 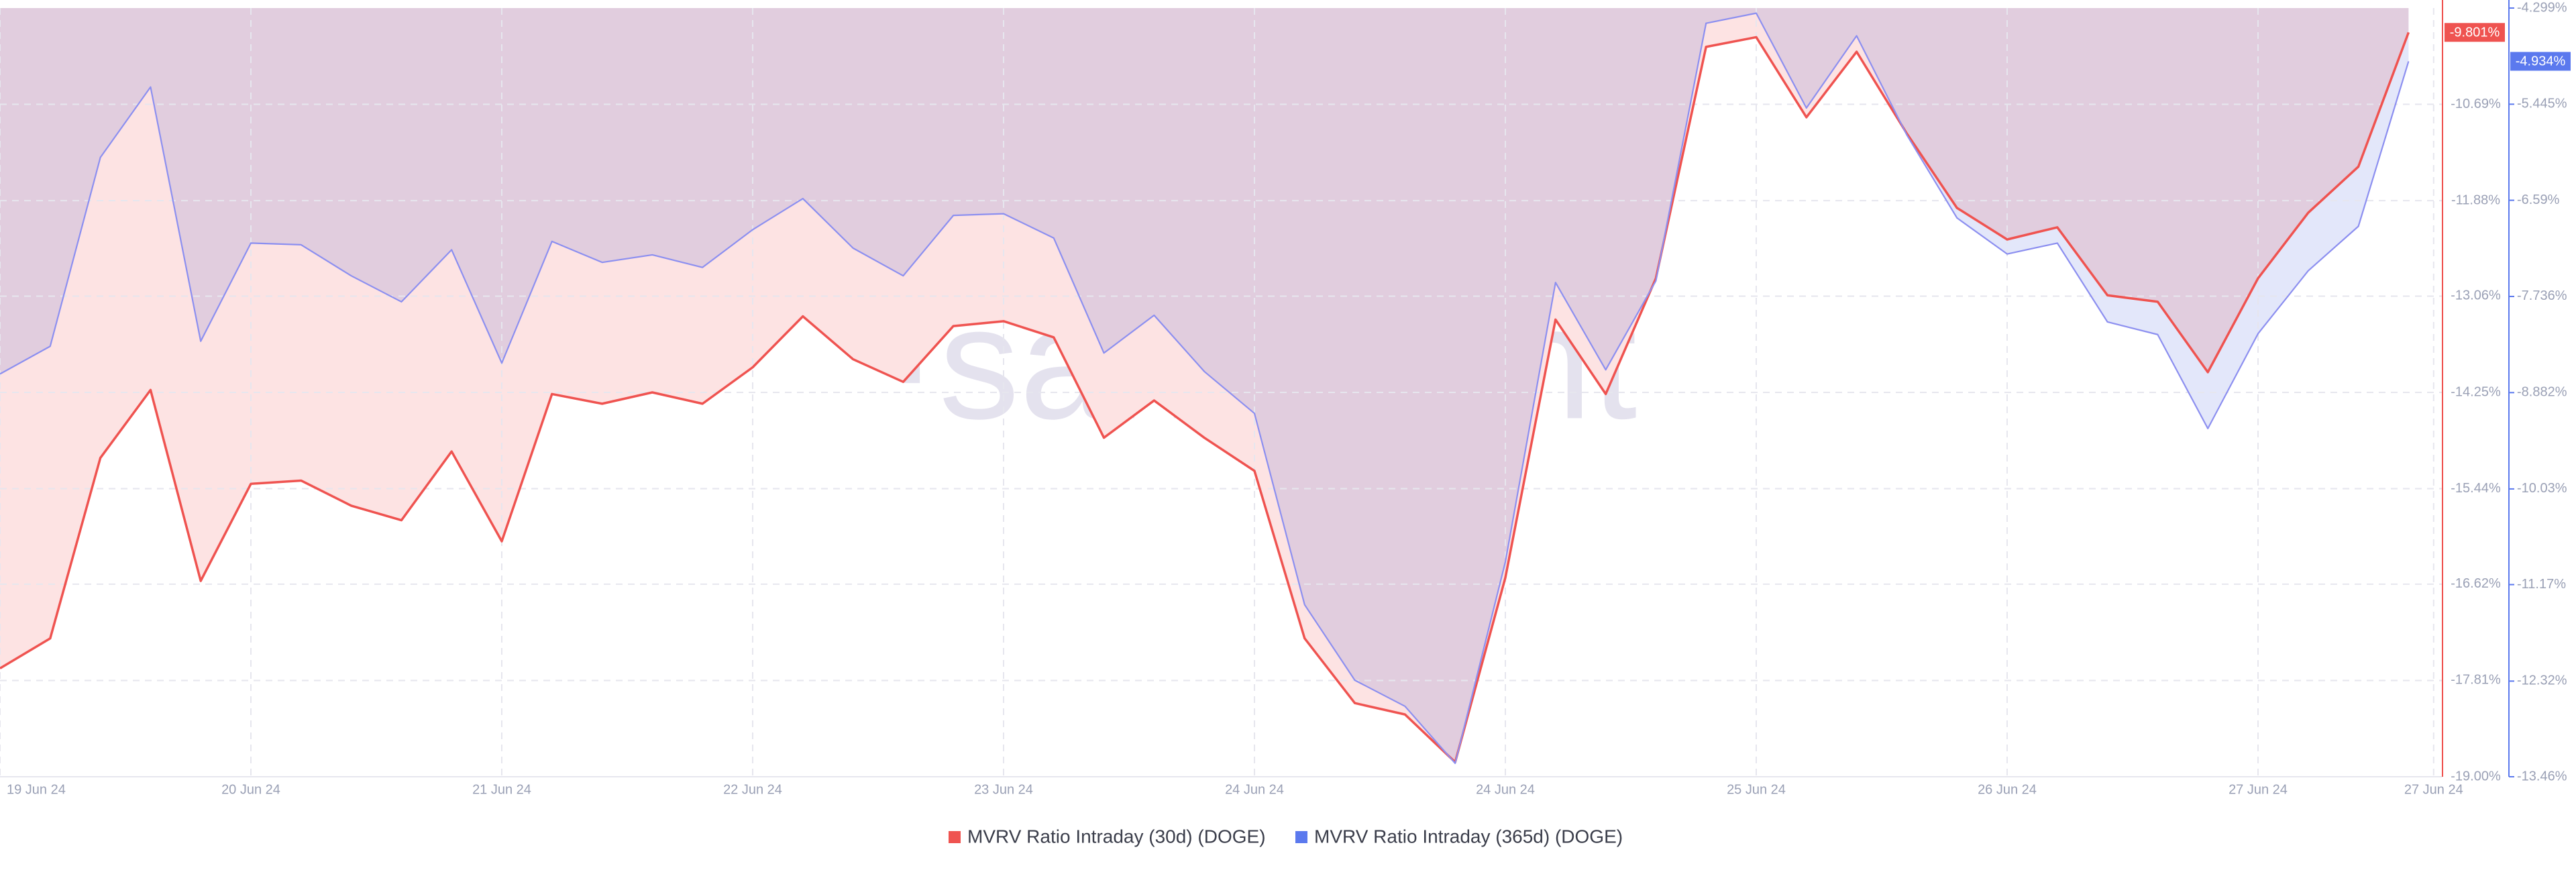 What do you see at coordinates (2542, 392) in the screenshot?
I see `y2-tick-label: -8.882%` at bounding box center [2542, 392].